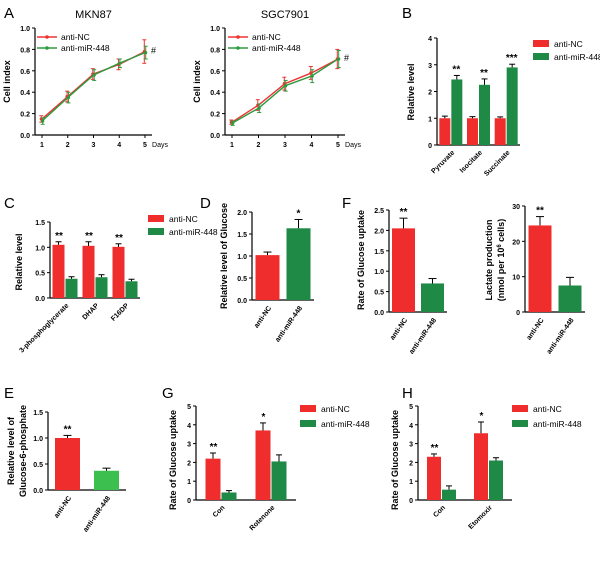 This screenshot has height=564, width=600. I want to click on f-lactate-y-tick-label: 10, so click(516, 278).